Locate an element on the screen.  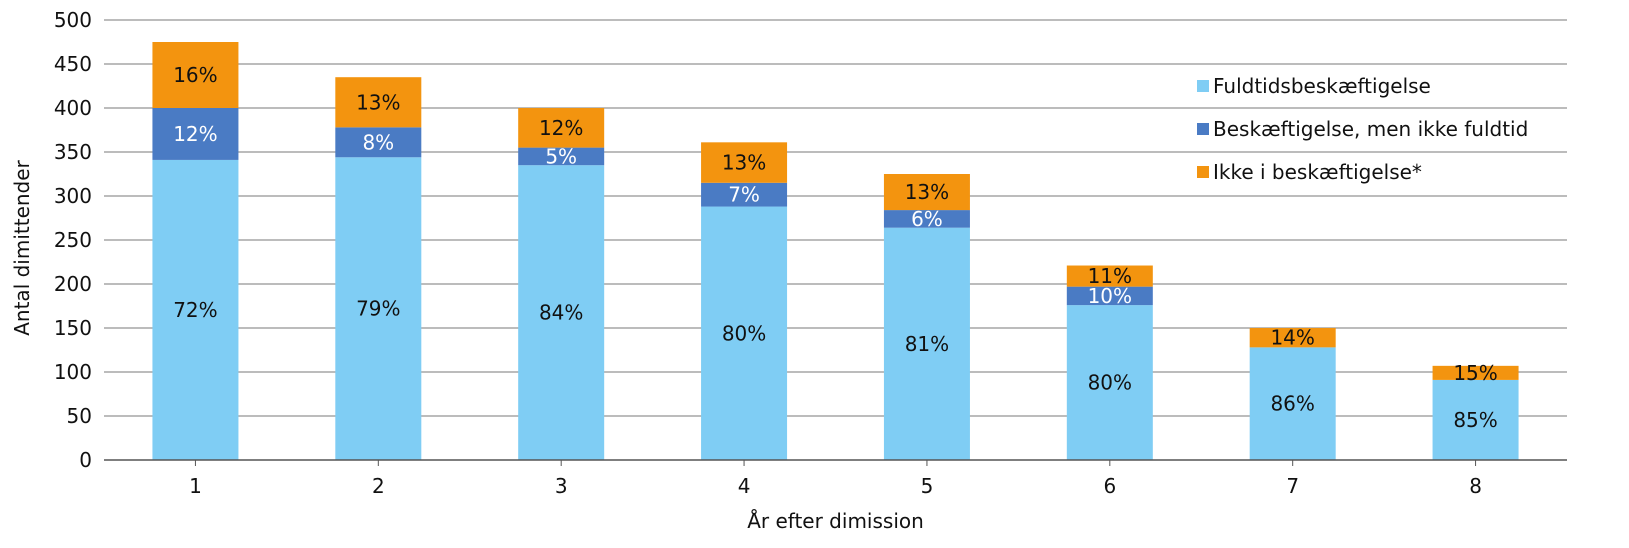
data-label: 5% is located at coordinates (561, 156).